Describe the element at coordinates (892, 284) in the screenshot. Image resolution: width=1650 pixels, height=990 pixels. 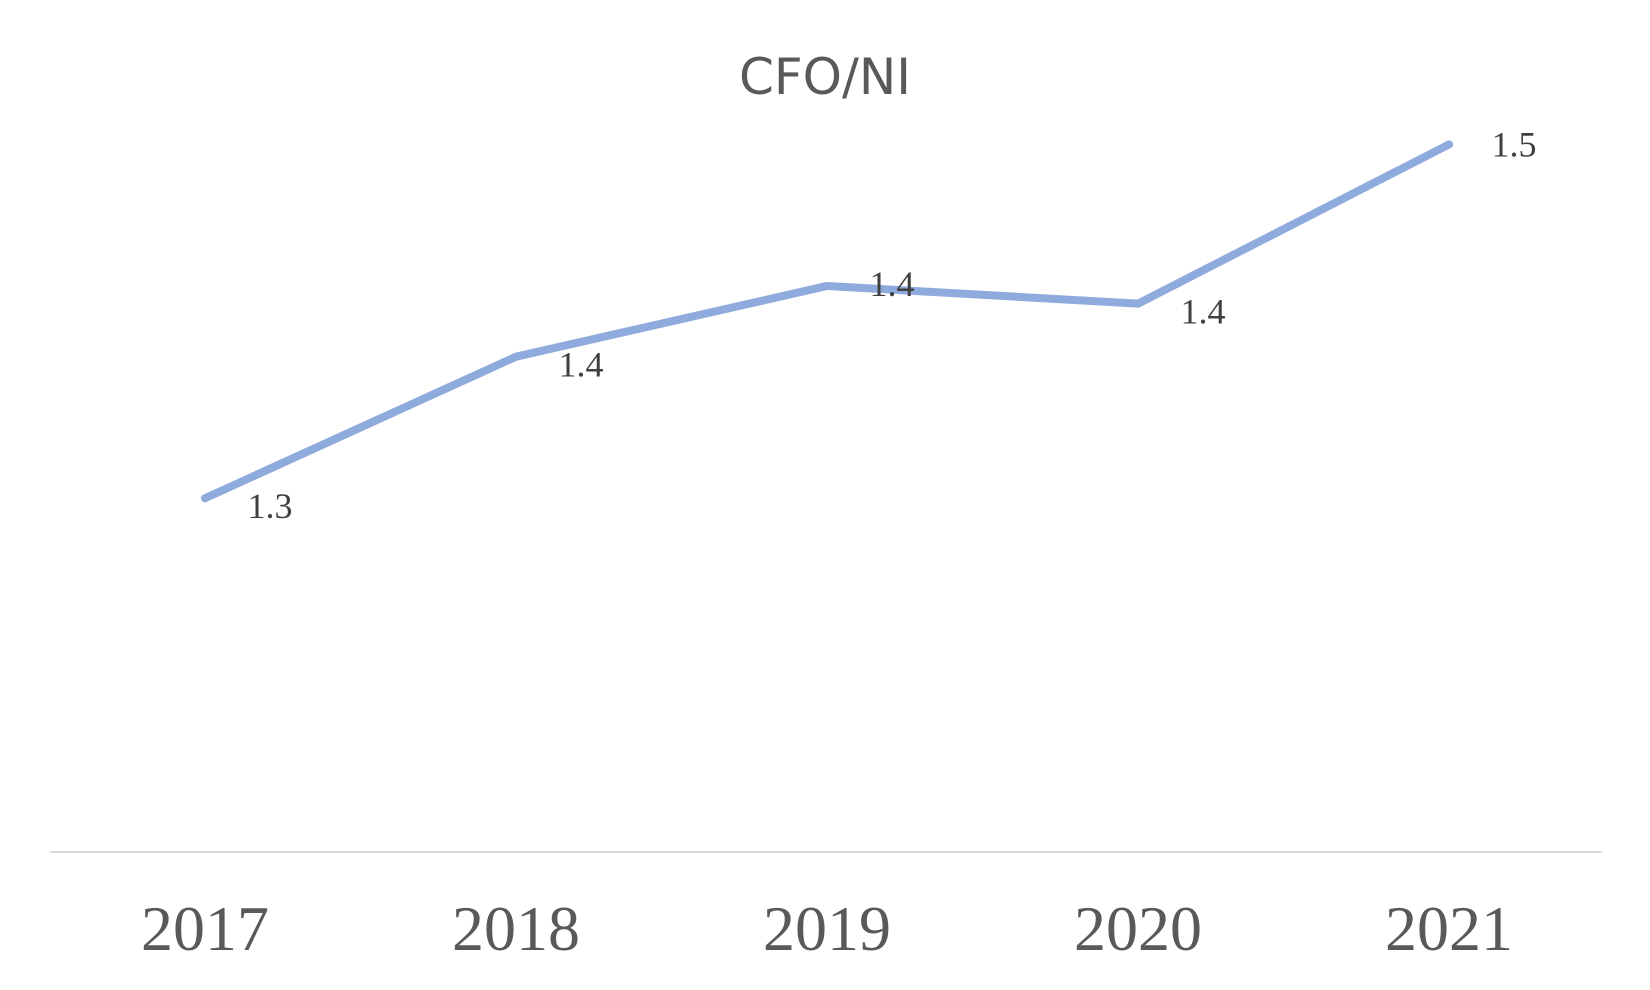
I see `data-label-2019: 1.4` at that location.